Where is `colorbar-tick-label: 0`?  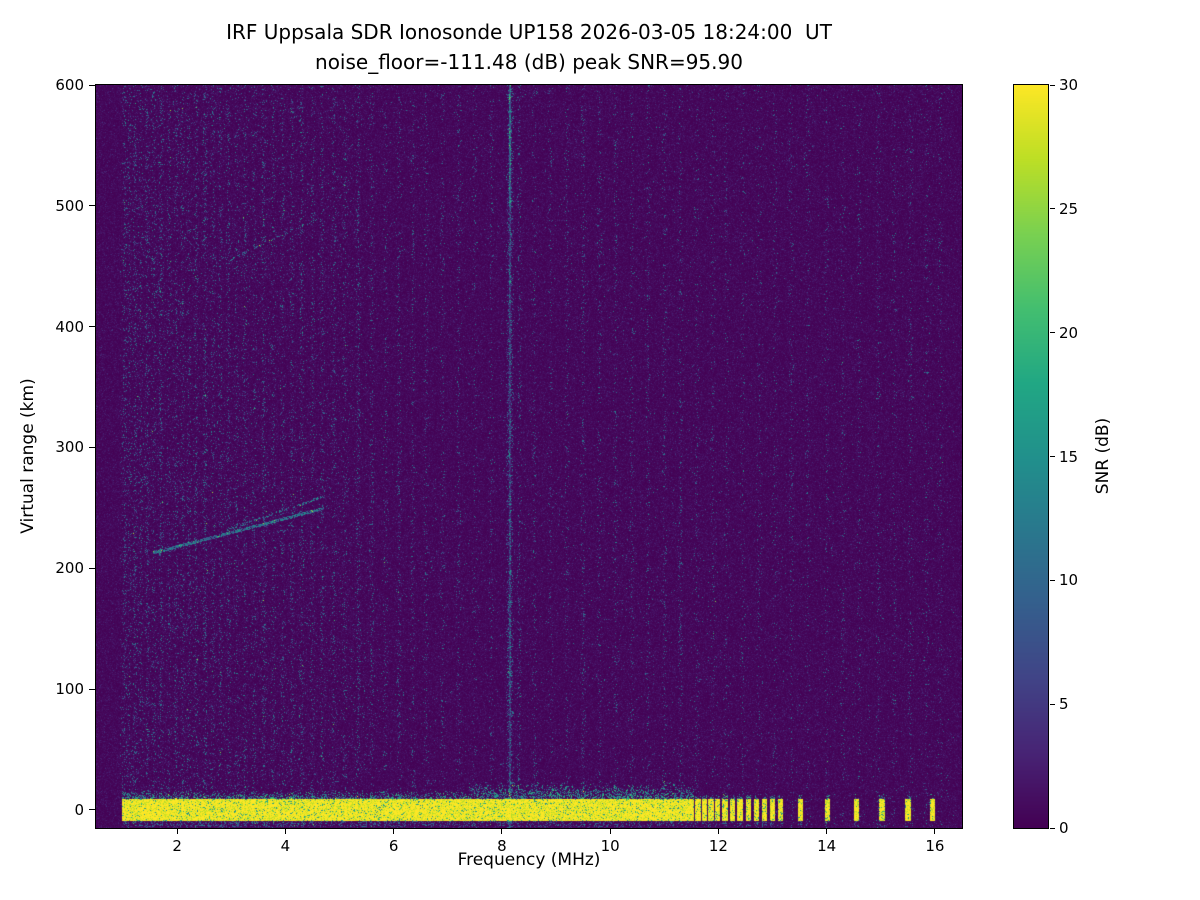 colorbar-tick-label: 0 is located at coordinates (1064, 828).